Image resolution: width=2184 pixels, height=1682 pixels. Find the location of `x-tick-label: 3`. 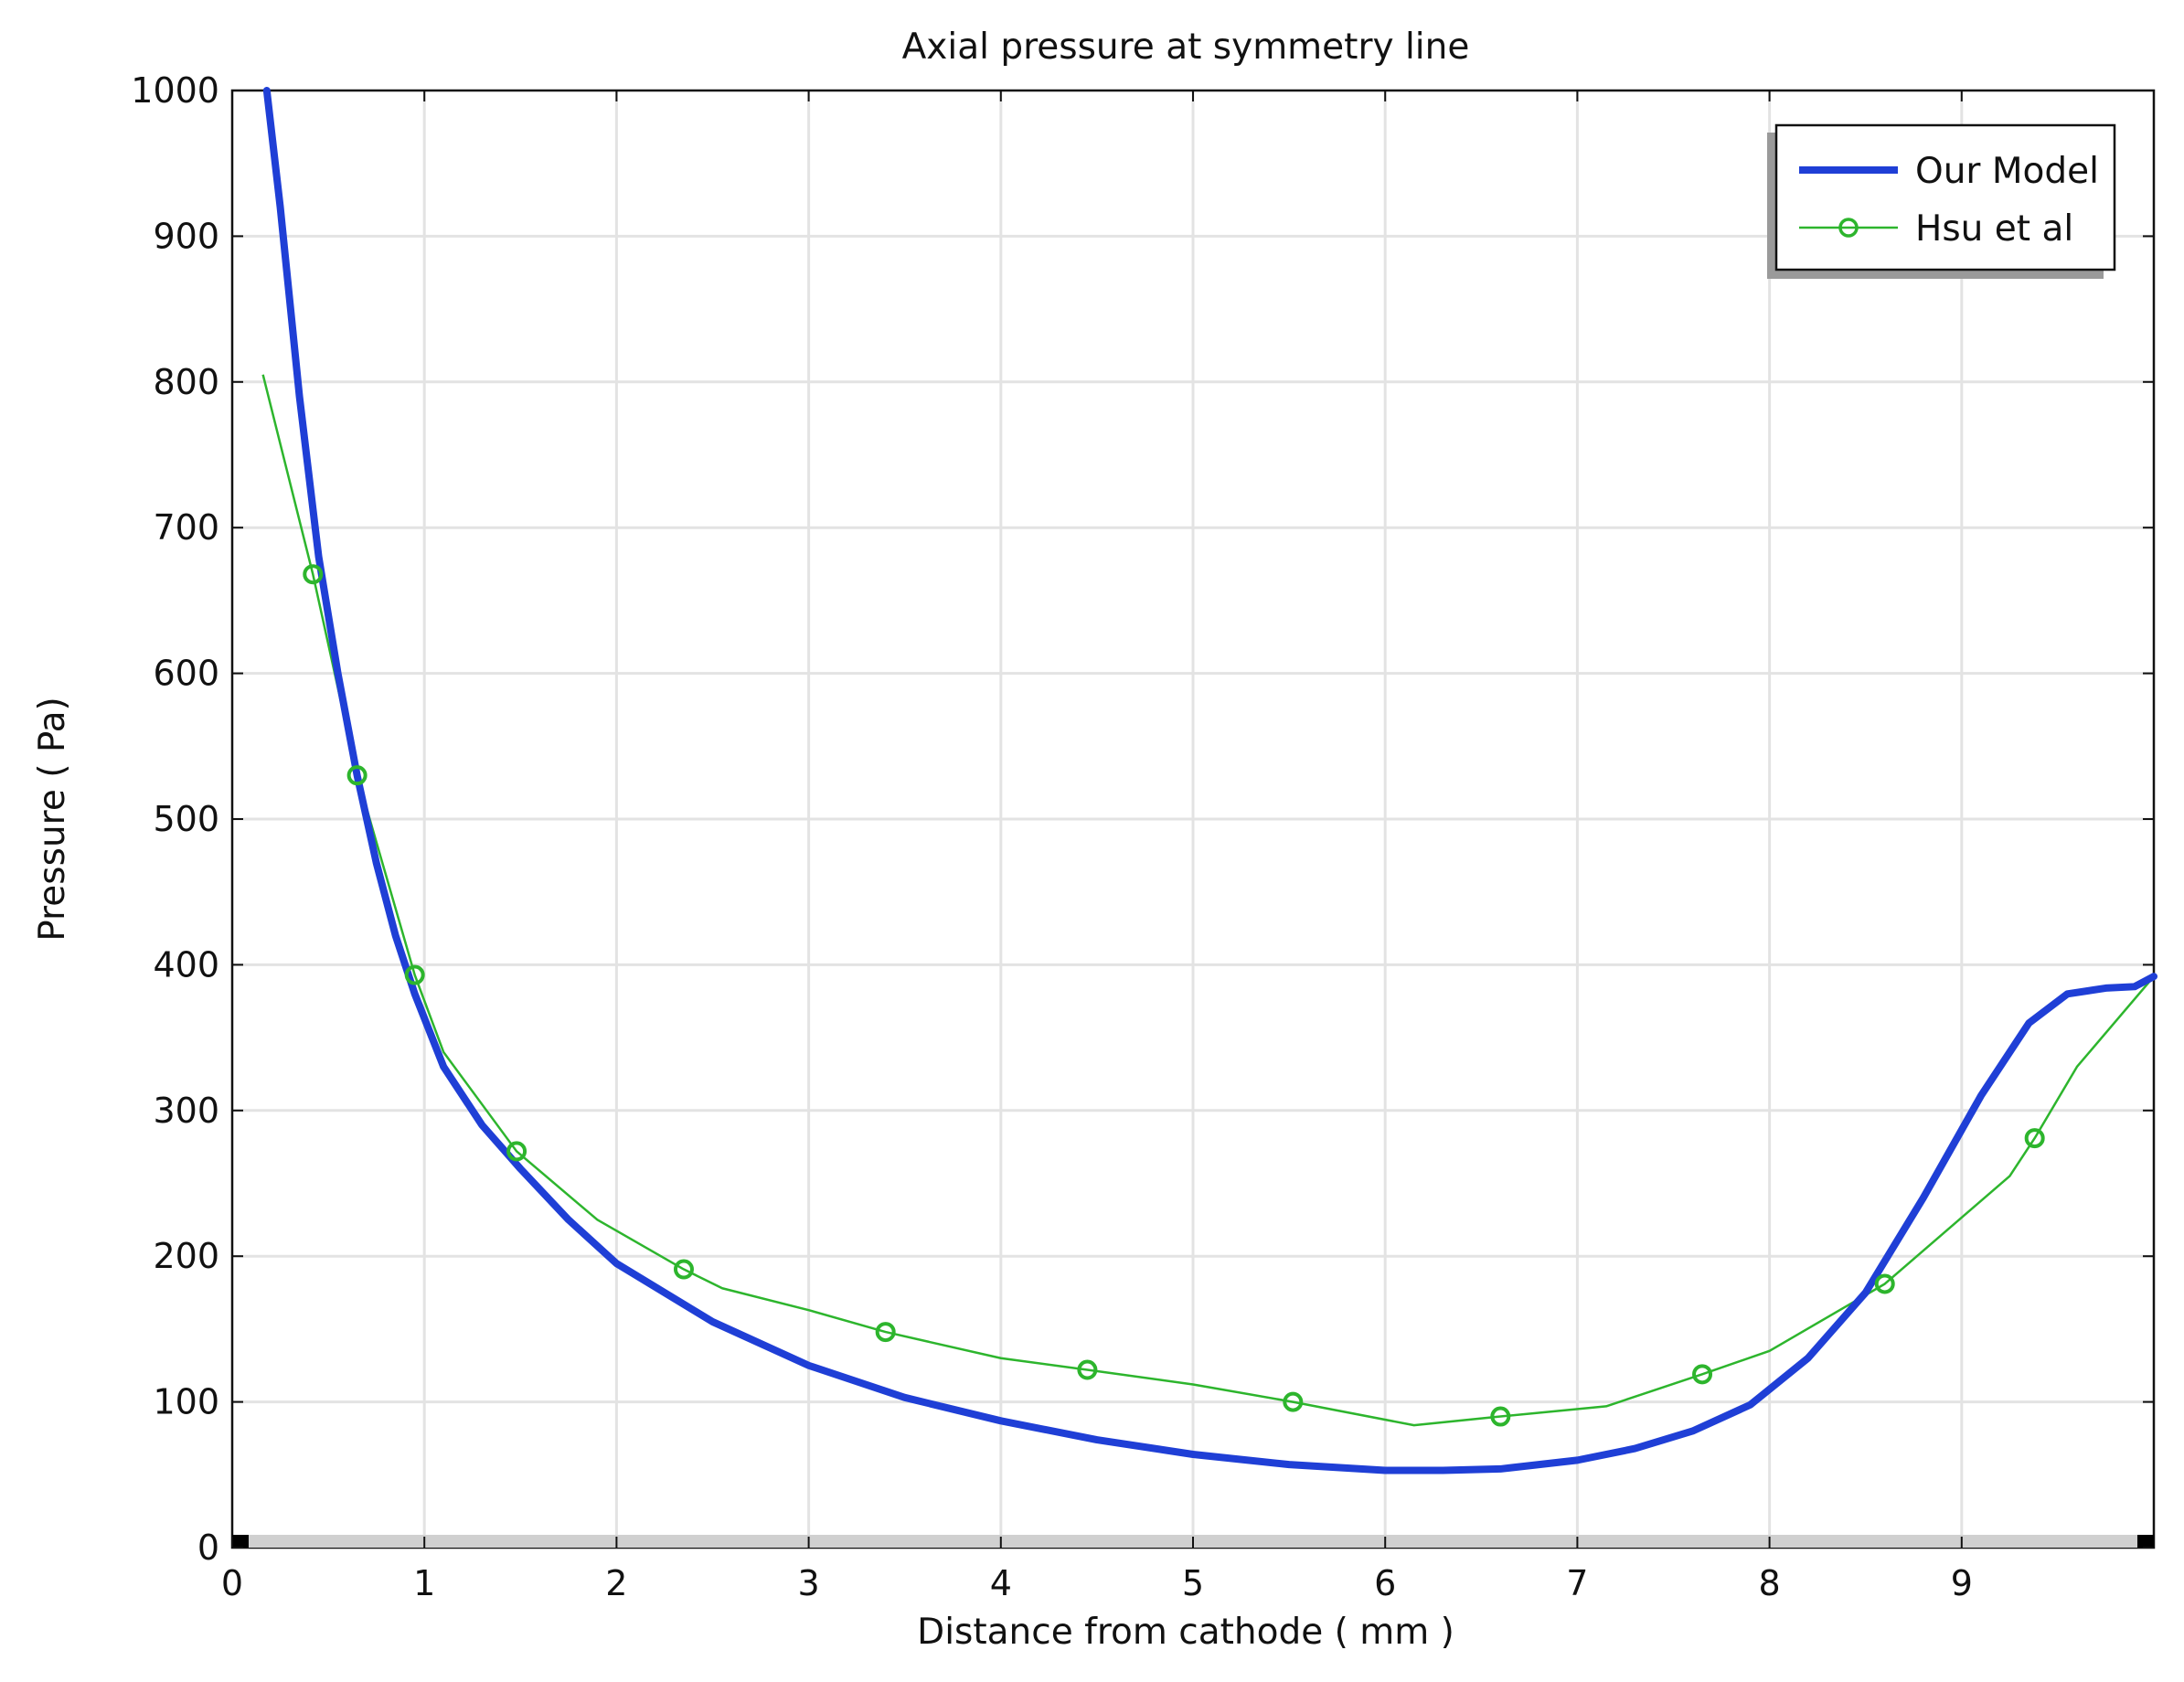

x-tick-label: 3 is located at coordinates (809, 1583).